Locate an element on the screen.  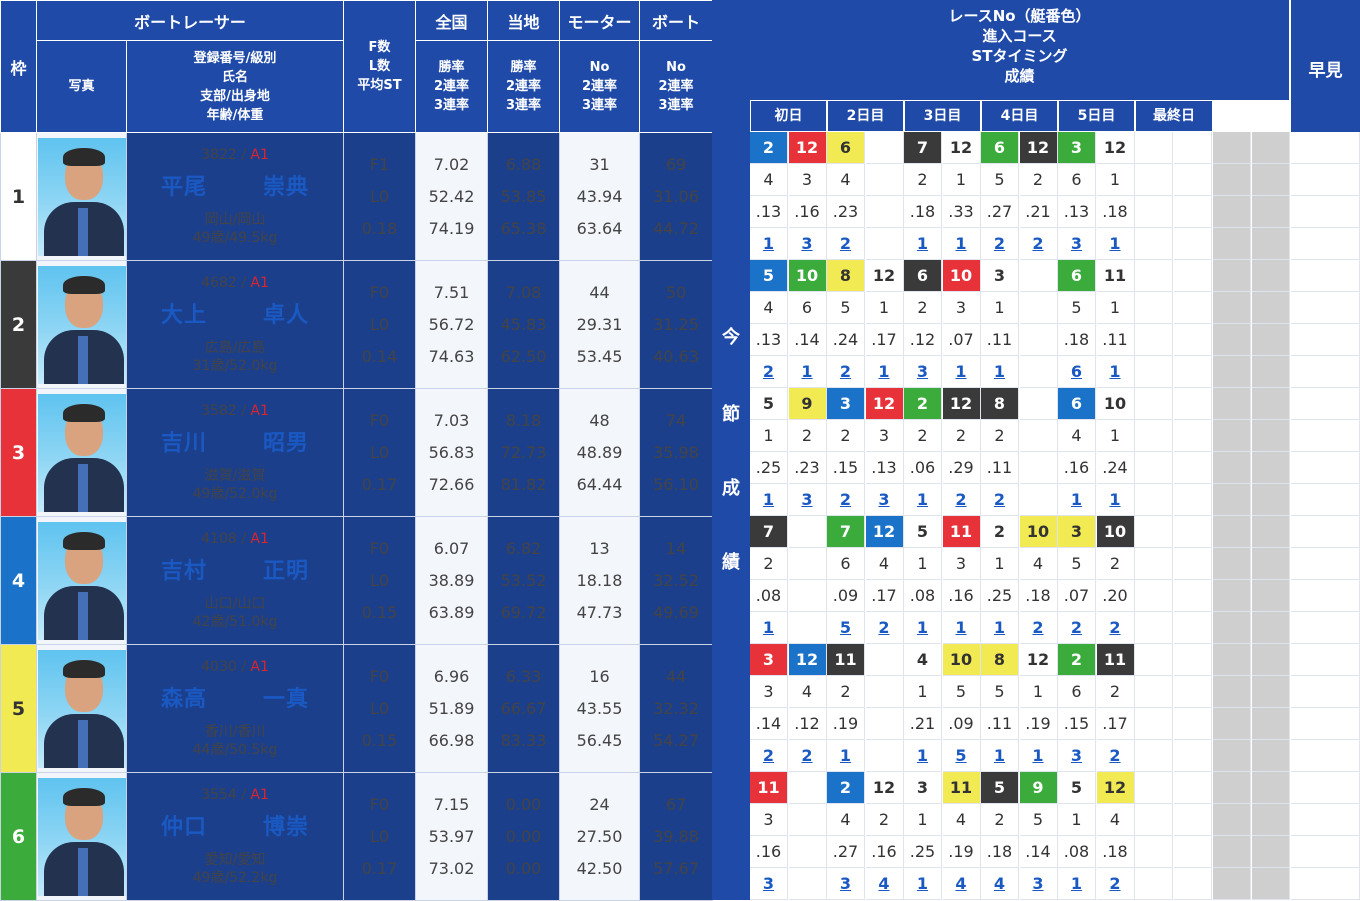
racer-name-link: 平尾 崇典 is located at coordinates (235, 187).